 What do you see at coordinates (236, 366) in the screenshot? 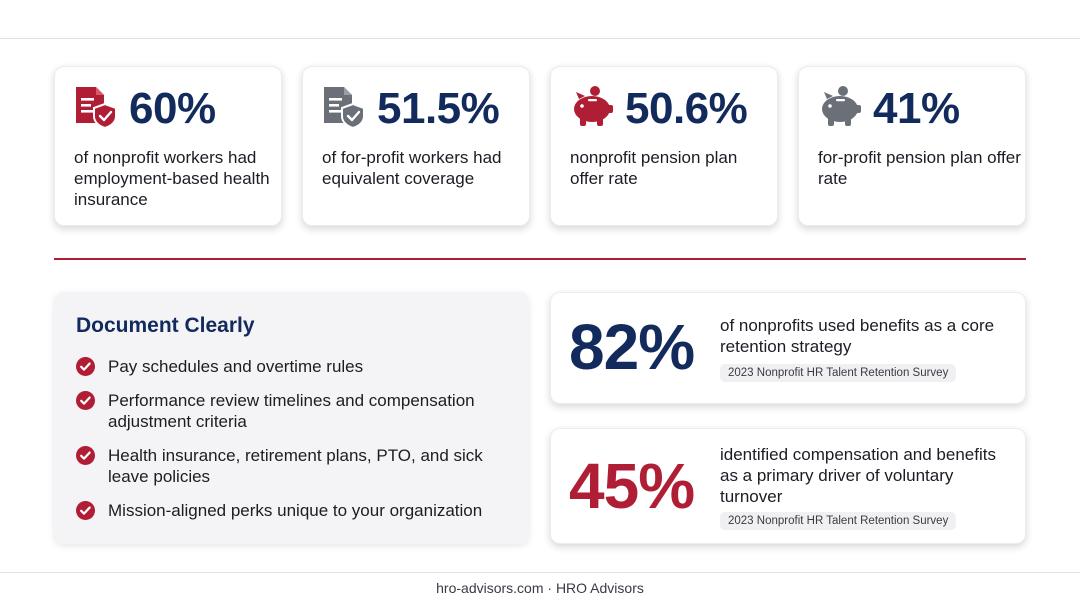
I see `checklist-item-text: Pay schedules and overtime rules` at bounding box center [236, 366].